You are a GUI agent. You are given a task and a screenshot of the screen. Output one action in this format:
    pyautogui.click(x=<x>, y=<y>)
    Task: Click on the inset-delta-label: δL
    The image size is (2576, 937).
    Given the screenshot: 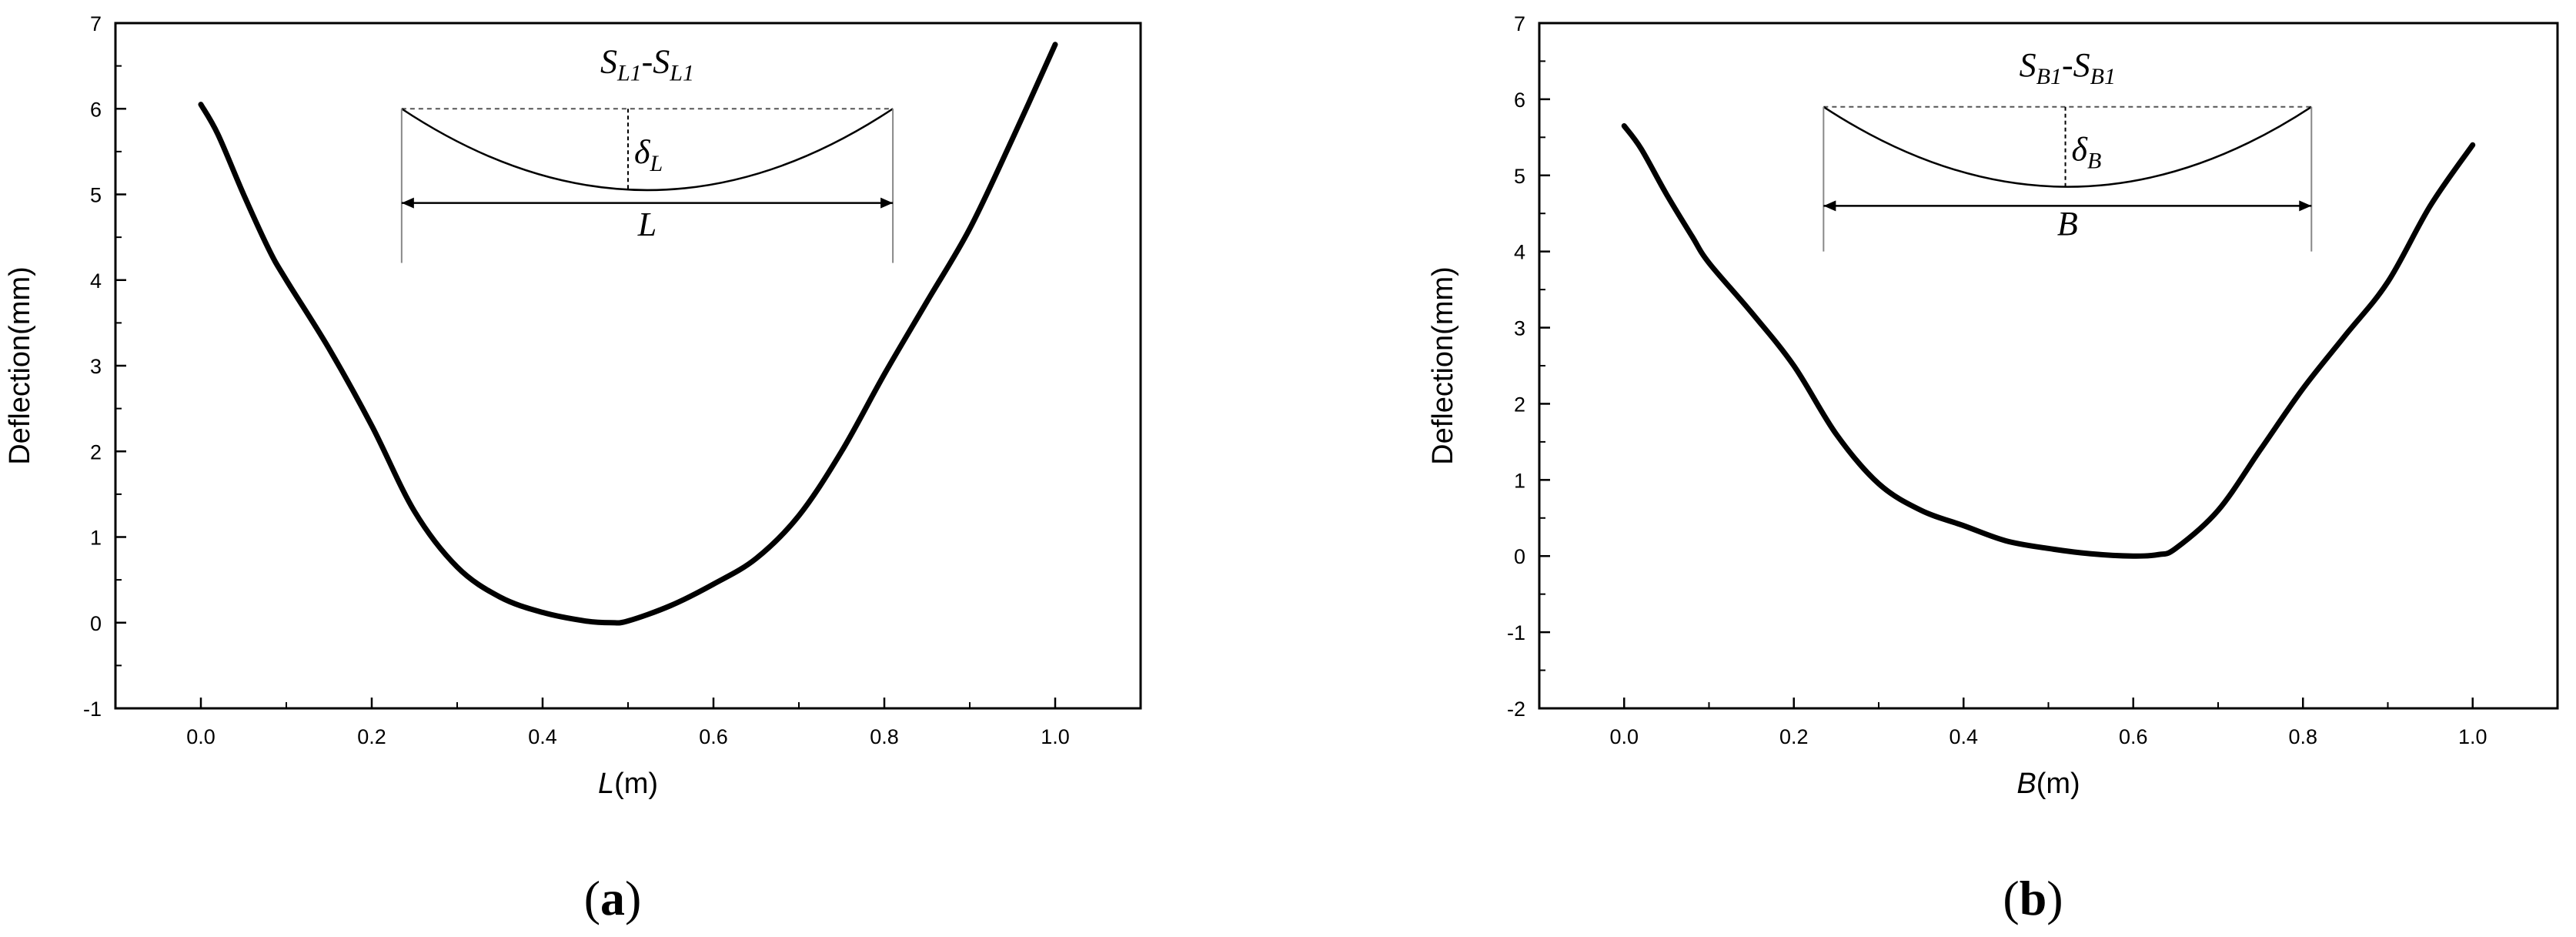 What is the action you would take?
    pyautogui.click(x=648, y=155)
    